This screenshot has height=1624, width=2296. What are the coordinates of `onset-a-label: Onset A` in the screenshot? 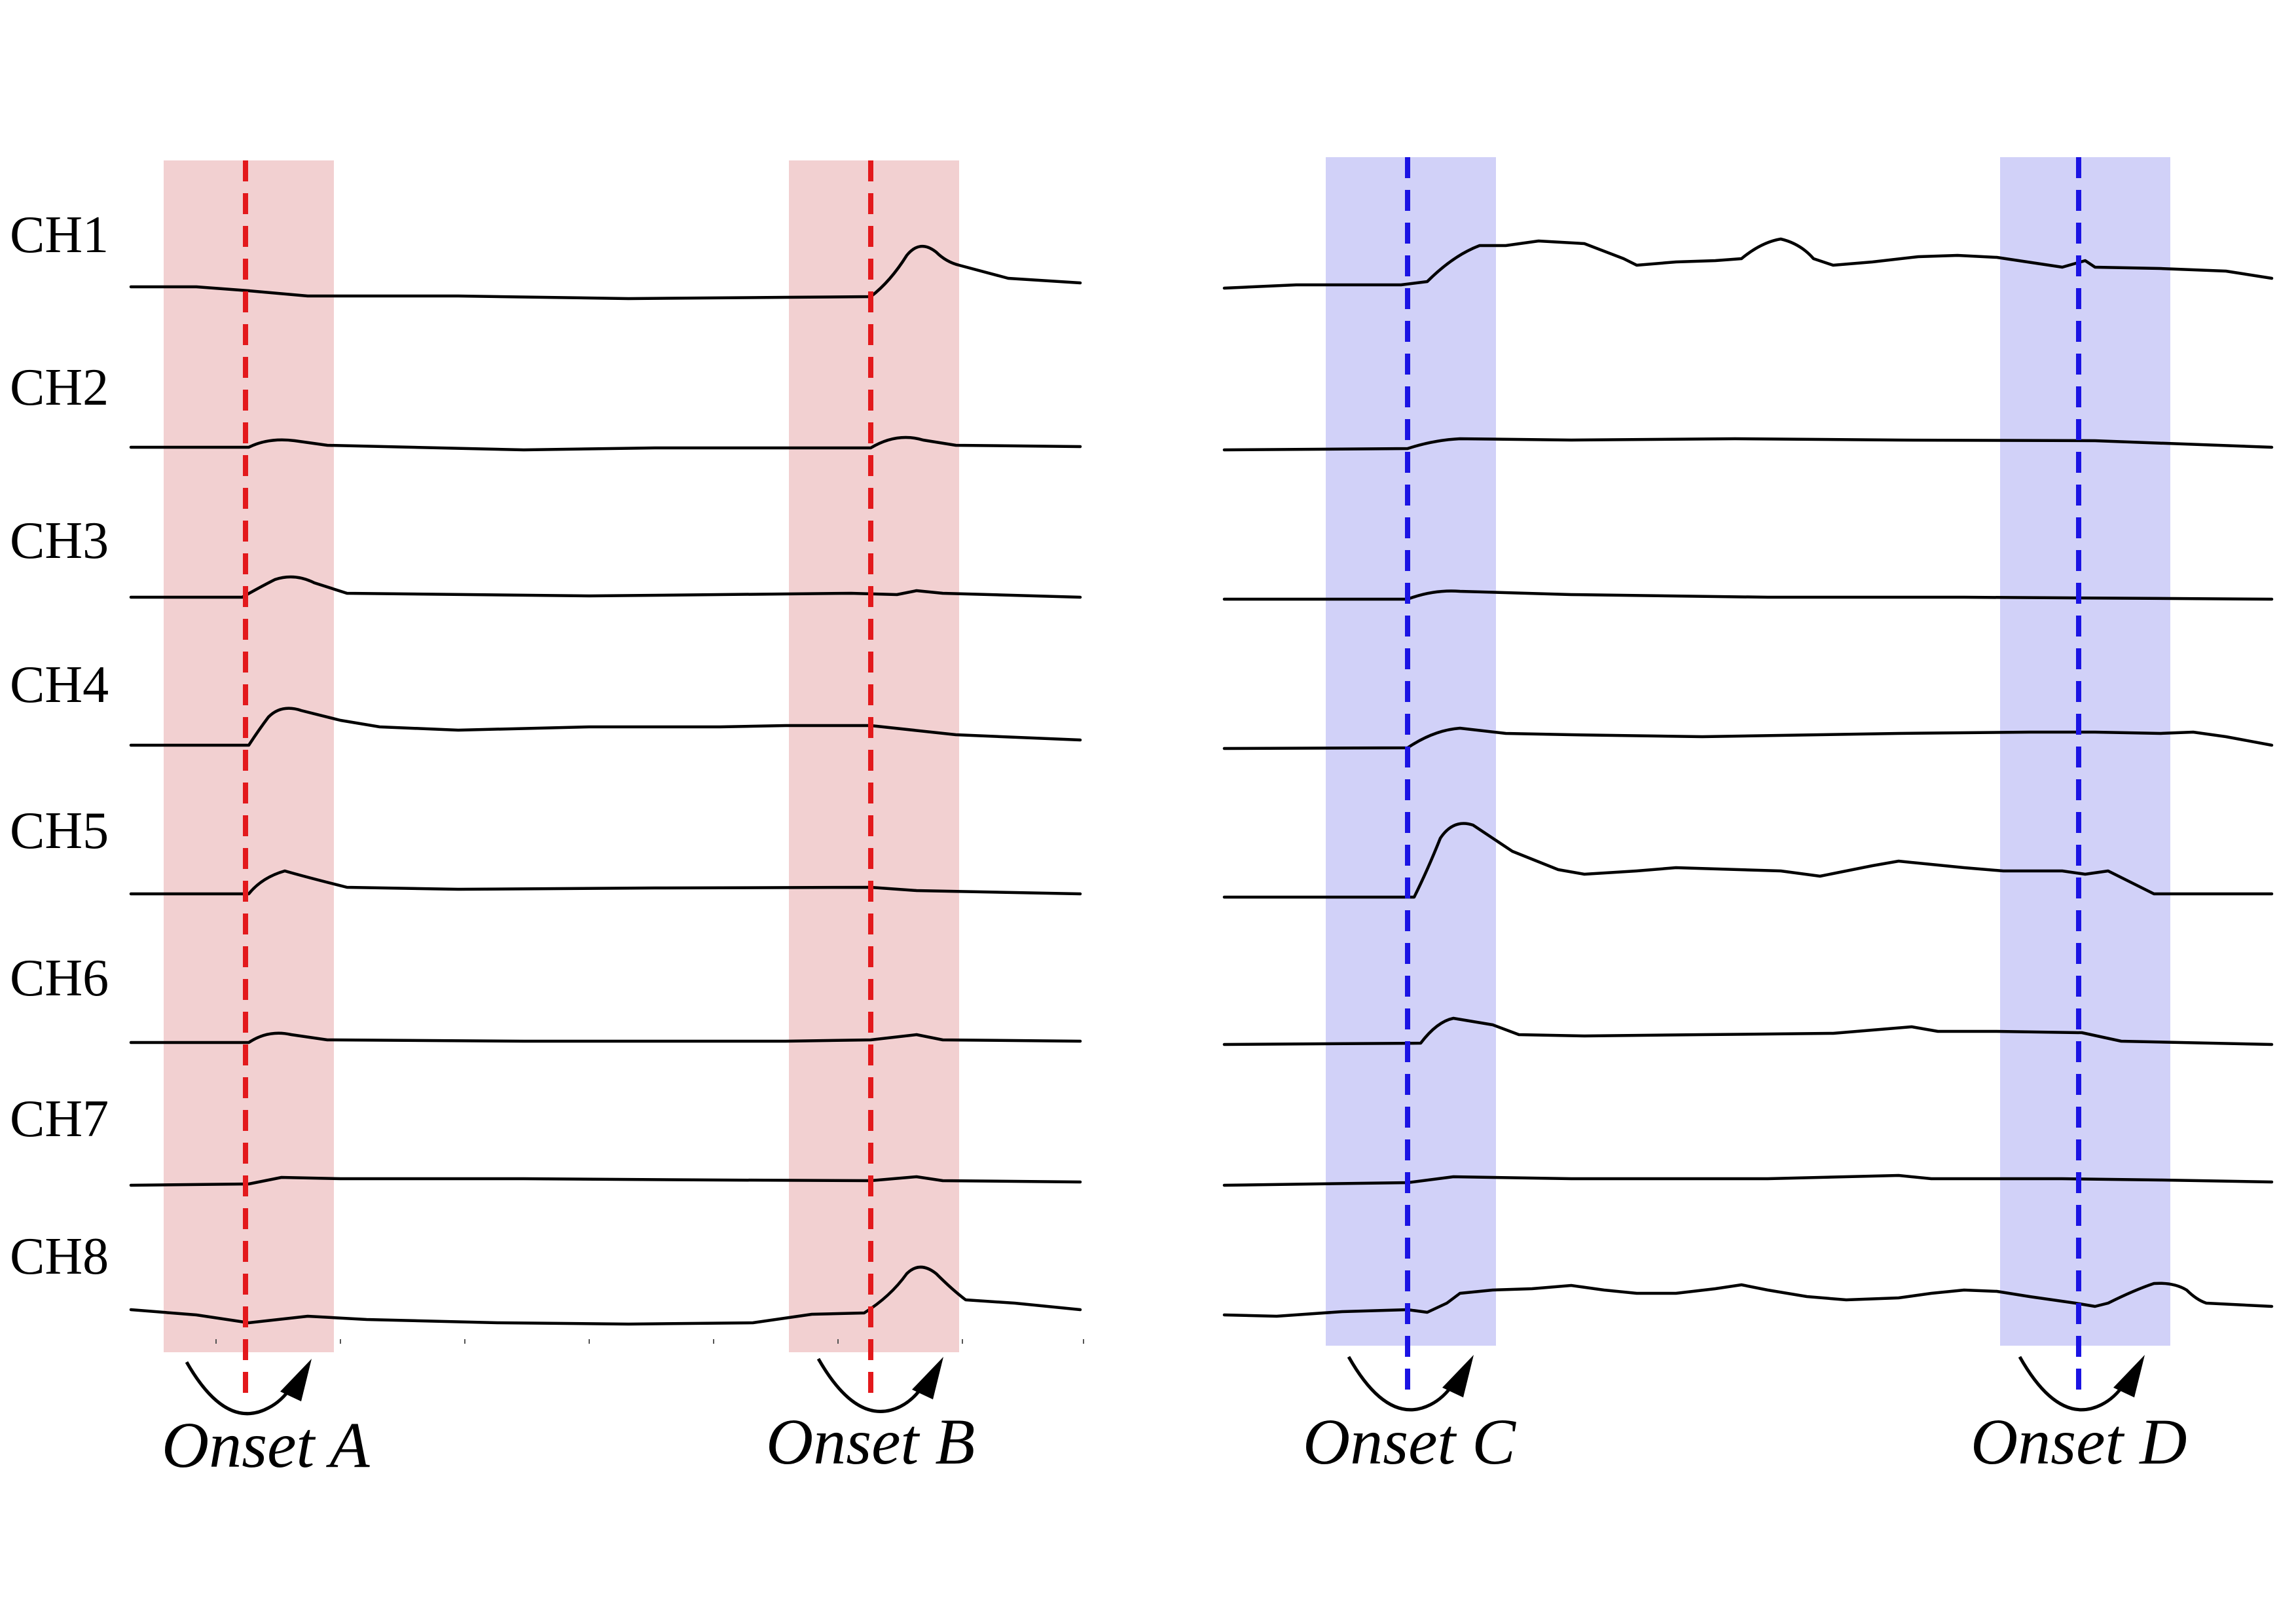 It's located at (266, 1445).